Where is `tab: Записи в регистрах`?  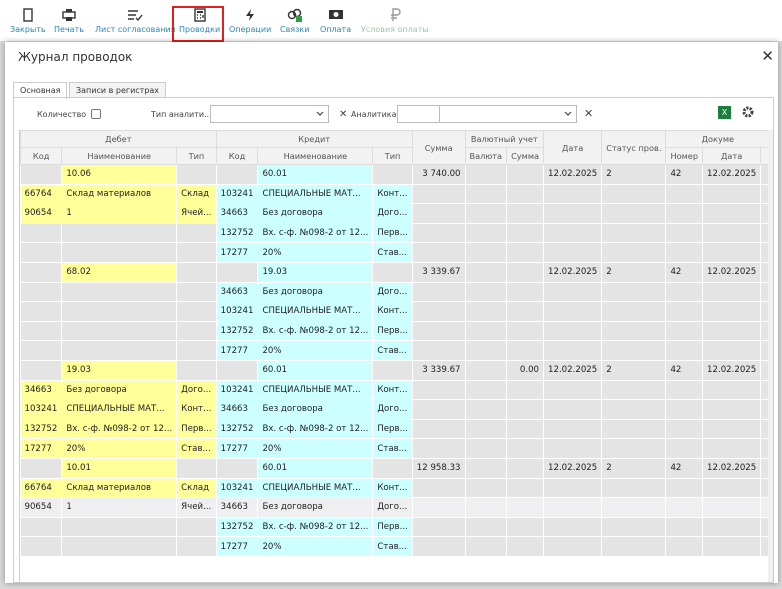 tab: Записи в регистрах is located at coordinates (117, 90).